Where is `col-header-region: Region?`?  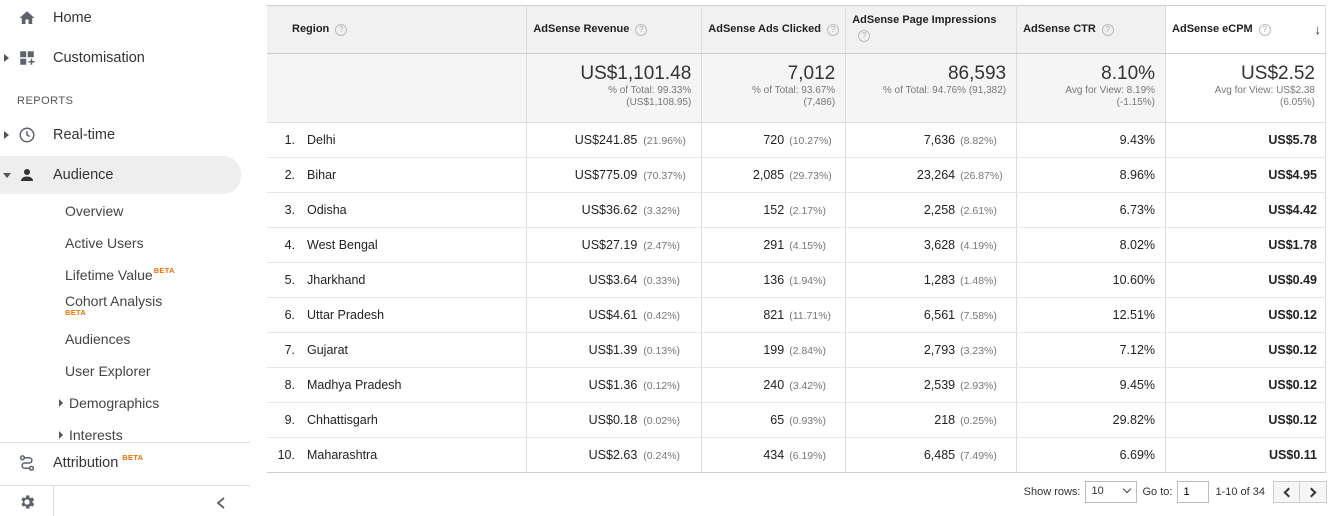
col-header-region: Region? is located at coordinates (397, 29).